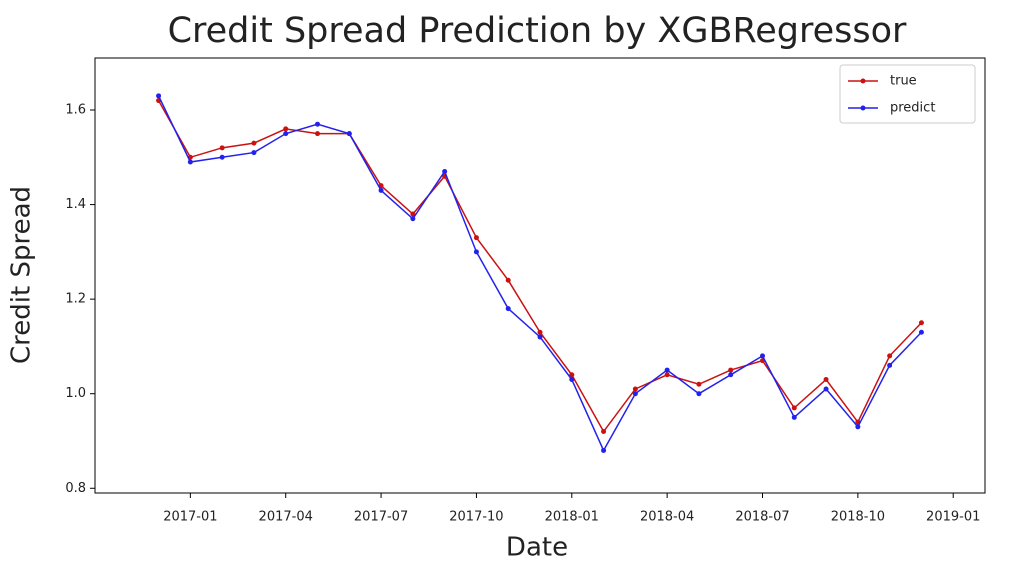  Describe the element at coordinates (537, 31) in the screenshot. I see `chart-title: Credit Spread Prediction by XGBRegressor` at that location.